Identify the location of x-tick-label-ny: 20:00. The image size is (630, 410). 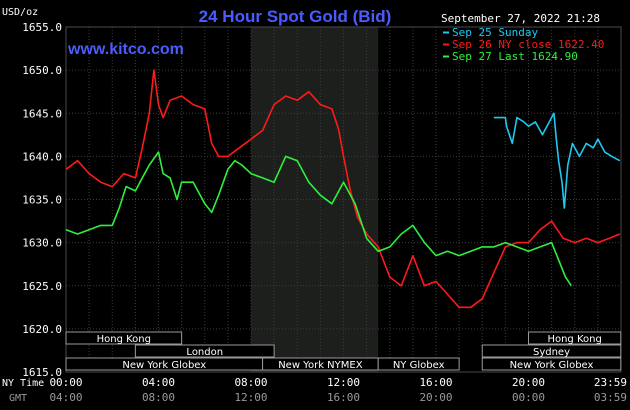
(528, 382).